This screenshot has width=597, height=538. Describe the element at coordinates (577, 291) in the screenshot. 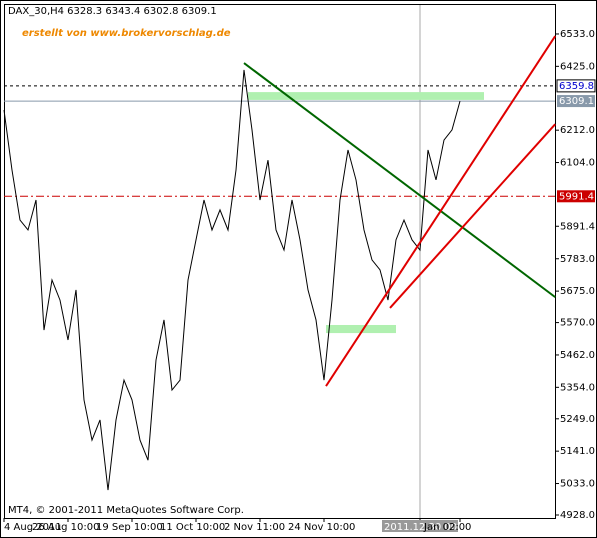

I see `y-tick-label: 5675.0` at that location.